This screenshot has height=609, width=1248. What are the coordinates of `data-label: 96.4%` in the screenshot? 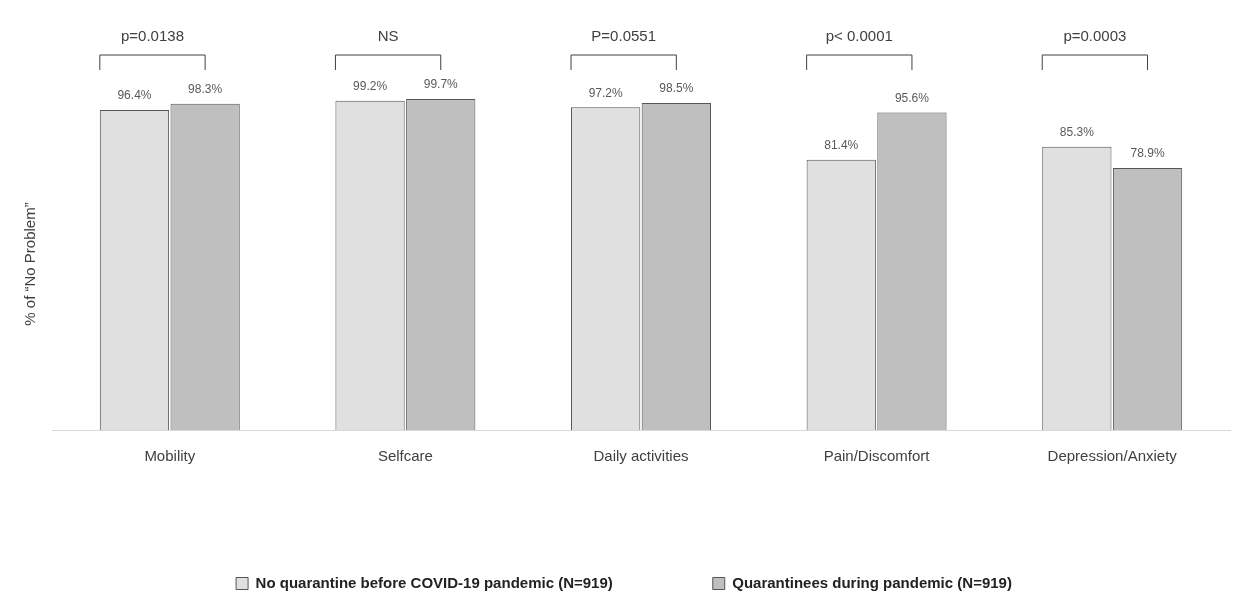 It's located at (134, 95).